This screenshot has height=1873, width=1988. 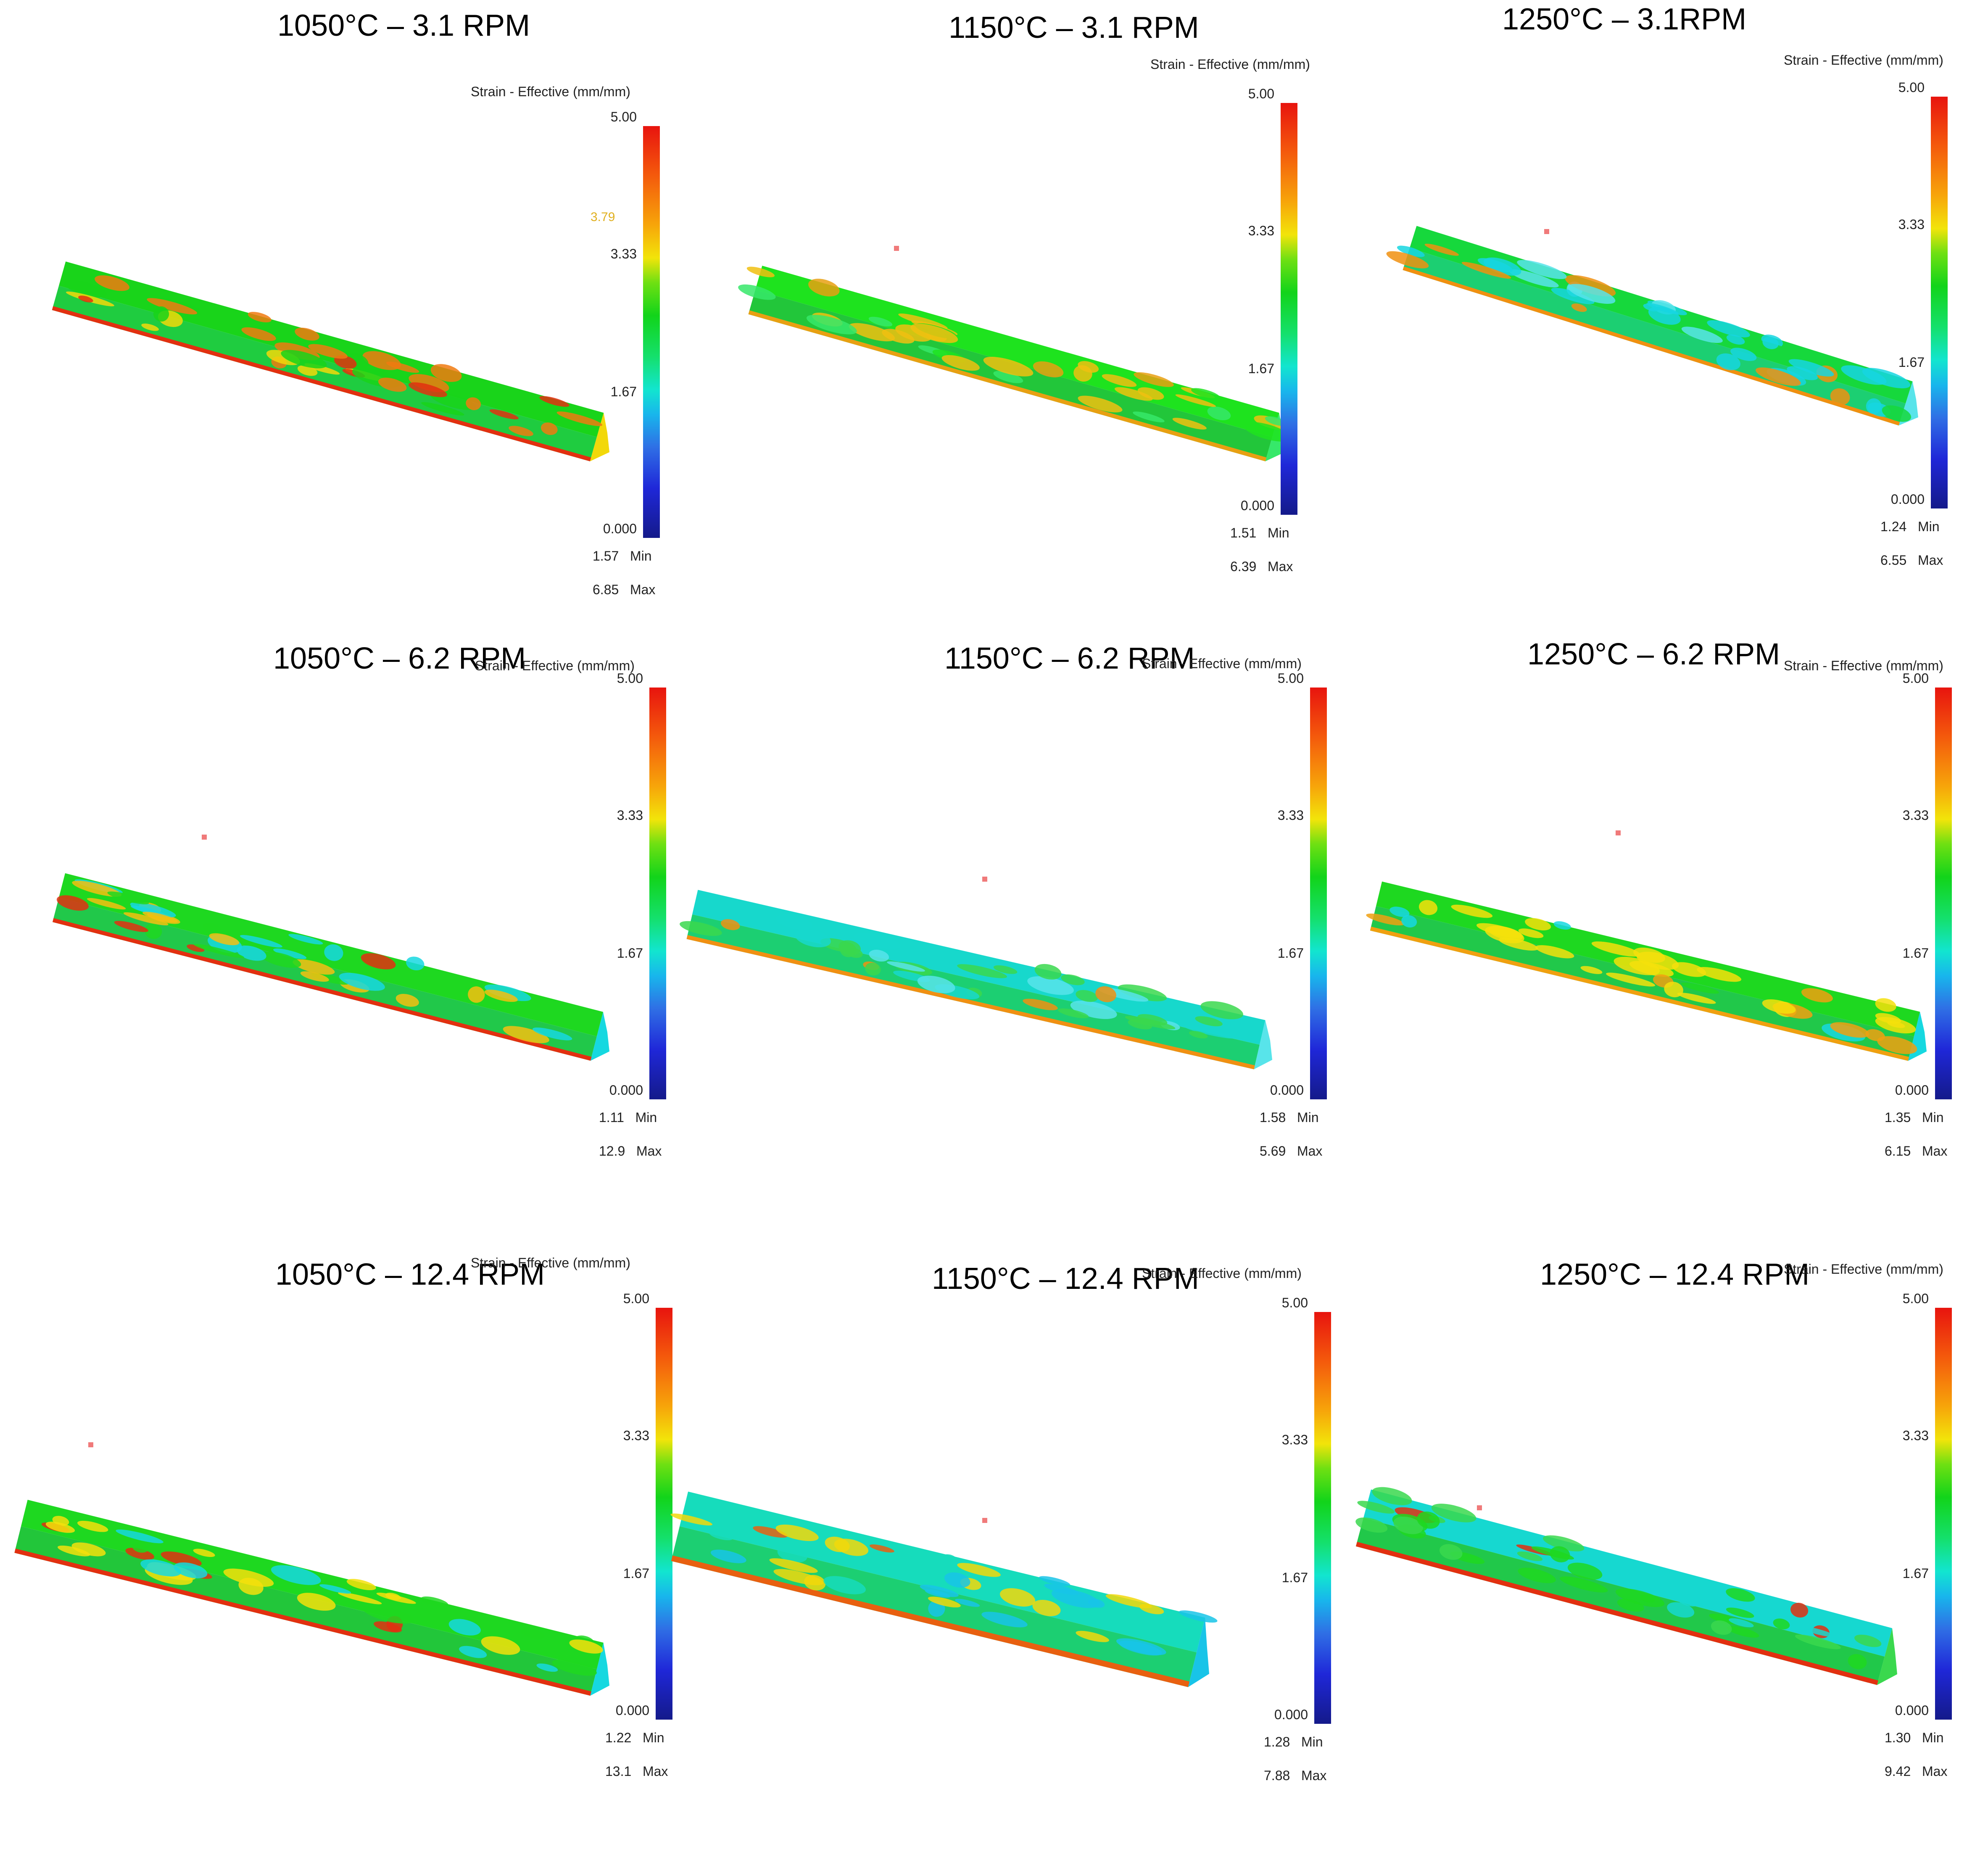 What do you see at coordinates (1675, 1274) in the screenshot?
I see `panel-title: 1250°C – 12.4 RPM` at bounding box center [1675, 1274].